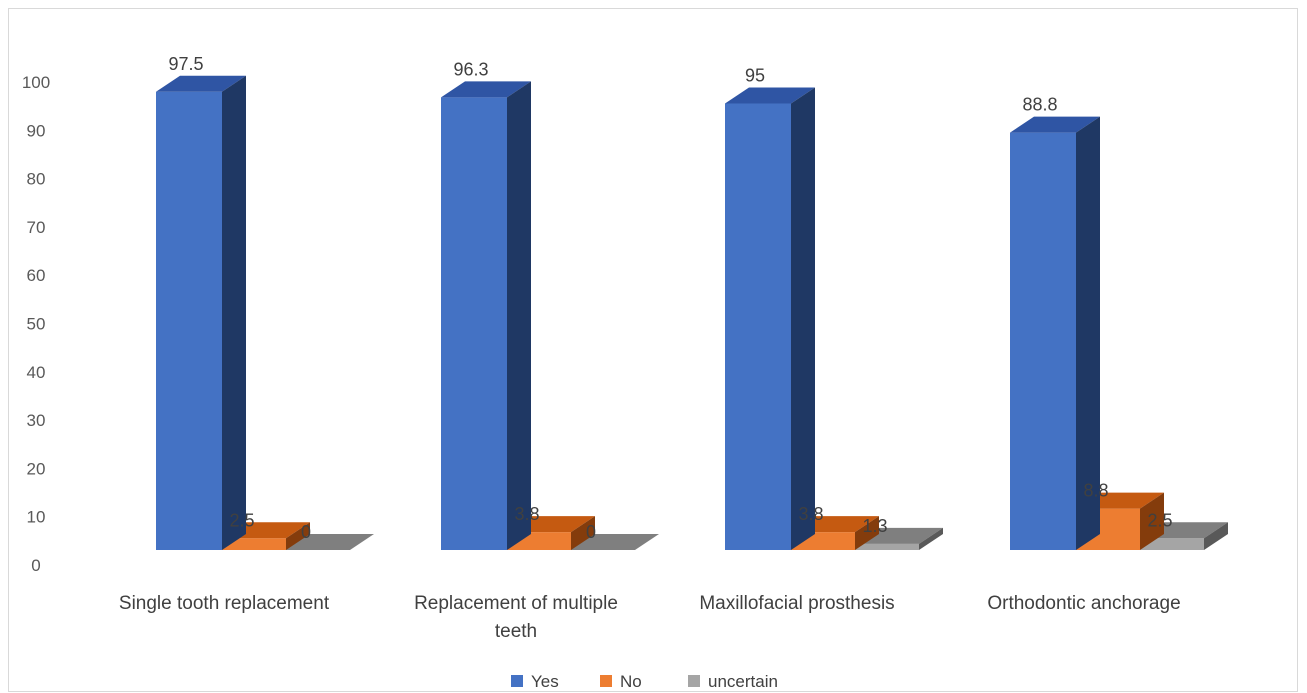 The image size is (1307, 693). Describe the element at coordinates (606, 681) in the screenshot. I see `legend-swatch-no` at that location.